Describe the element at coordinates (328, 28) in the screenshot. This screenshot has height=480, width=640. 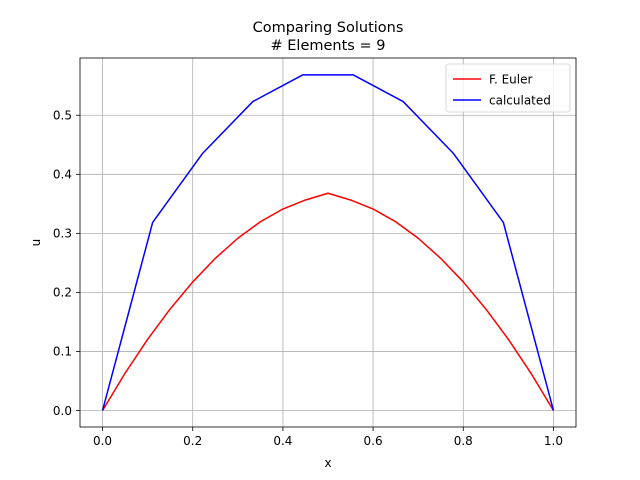
I see `chart-title: Comparing Solutions` at that location.